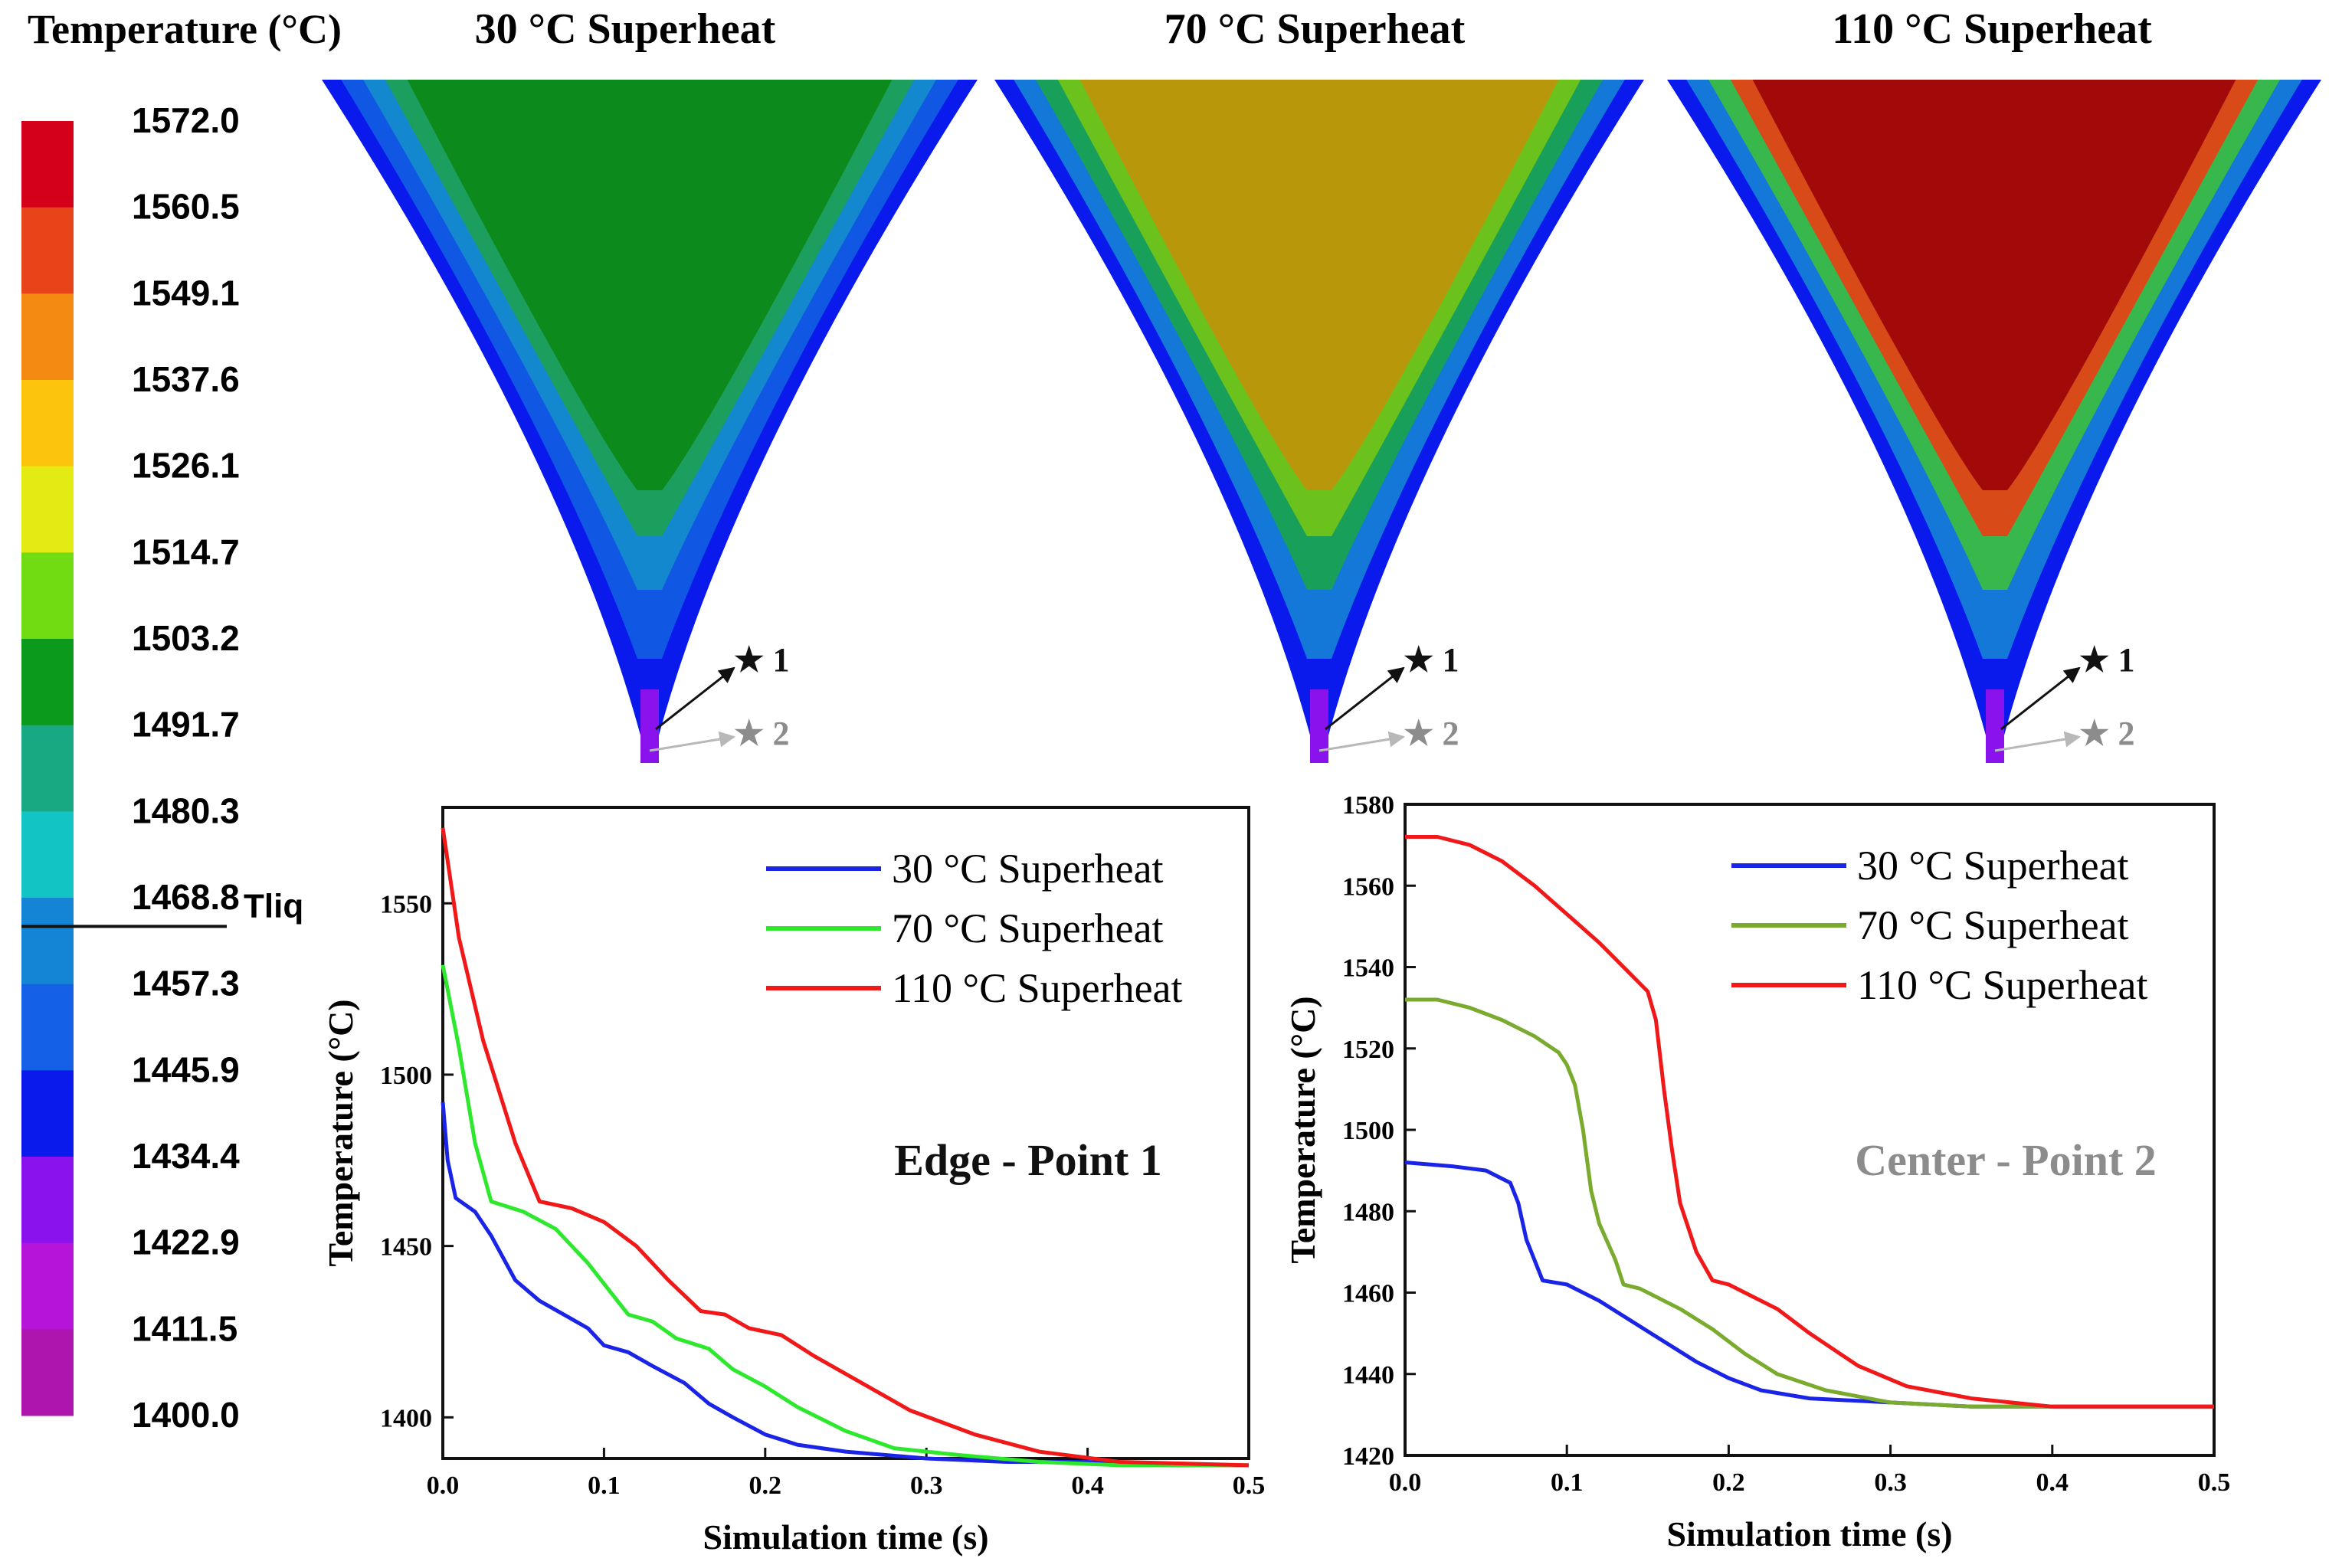 The image size is (2329, 1568). Describe the element at coordinates (1028, 1160) in the screenshot. I see `chart-annotation: Edge - Point 1` at that location.